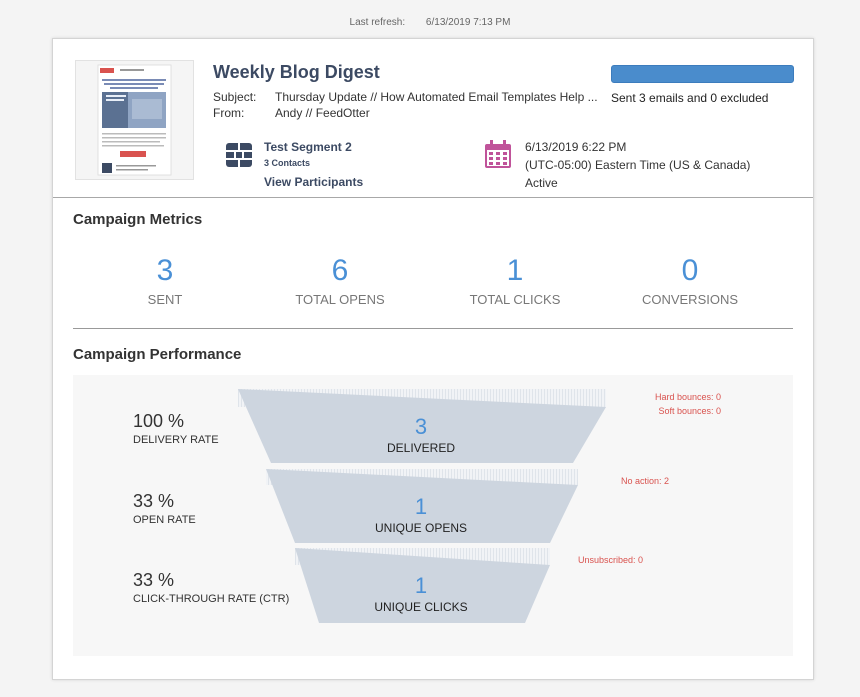 The height and width of the screenshot is (697, 860). I want to click on funnel-unique-opens: 1 UNIQUE OPENS, so click(421, 515).